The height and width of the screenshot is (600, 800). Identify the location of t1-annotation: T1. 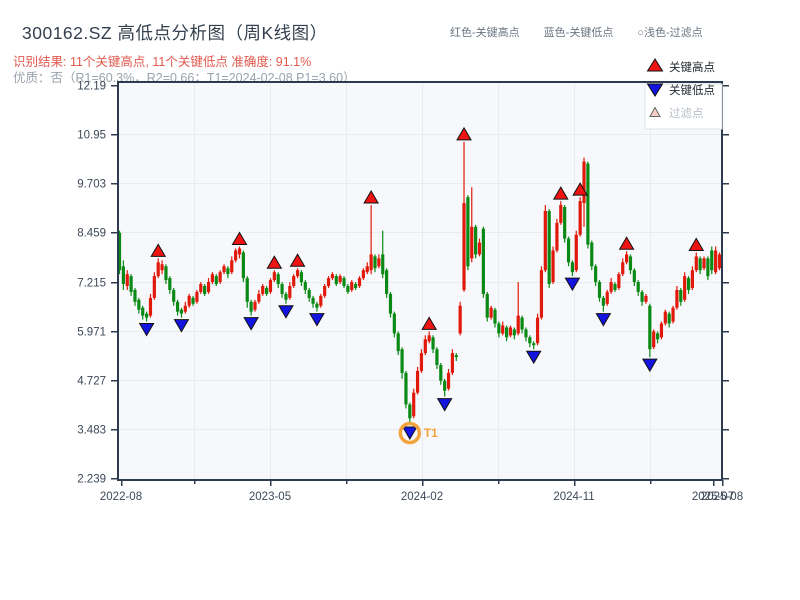
(418, 433).